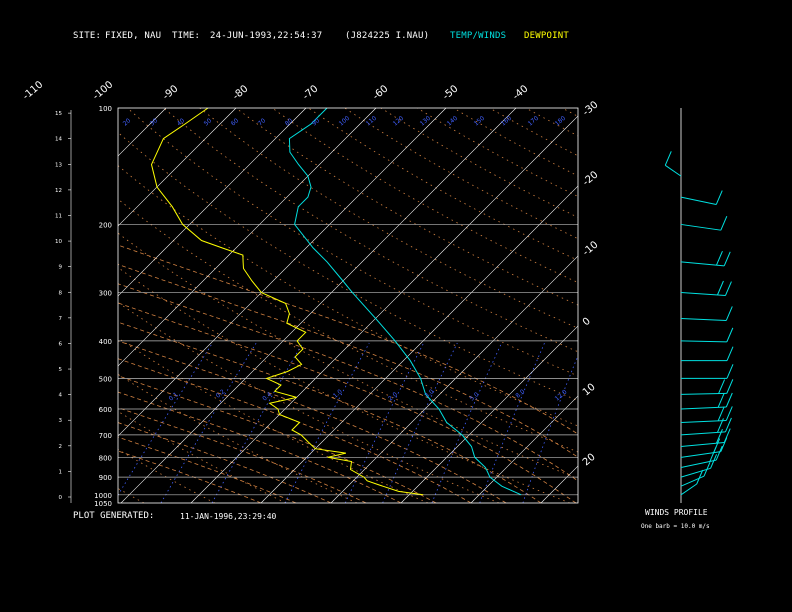 The width and height of the screenshot is (792, 612). I want to click on pressure-label: 300, so click(105, 294).